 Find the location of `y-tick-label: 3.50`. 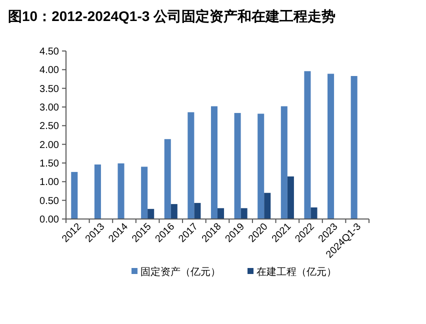

y-tick-label: 3.50 is located at coordinates (50, 89).